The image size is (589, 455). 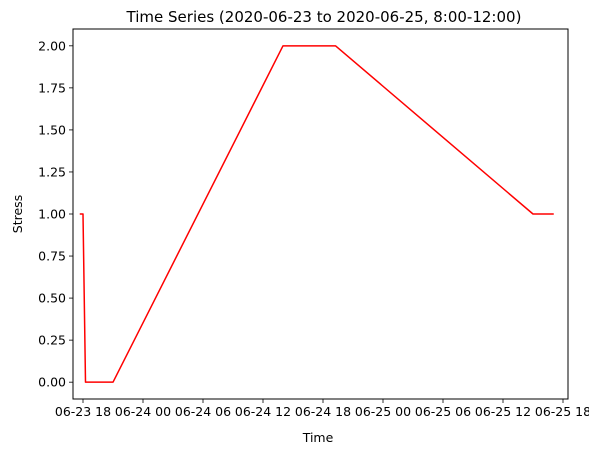 I want to click on x-tick-label: 06-24 06, so click(x=203, y=411).